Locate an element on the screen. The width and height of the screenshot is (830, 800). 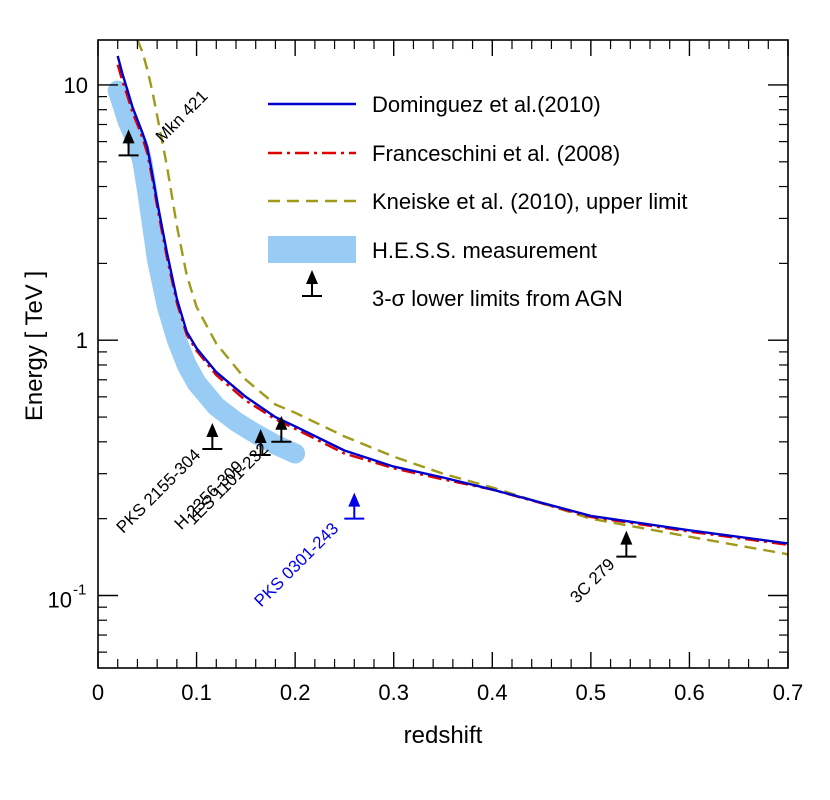
x-tick-label: 0.3 is located at coordinates (393, 692).